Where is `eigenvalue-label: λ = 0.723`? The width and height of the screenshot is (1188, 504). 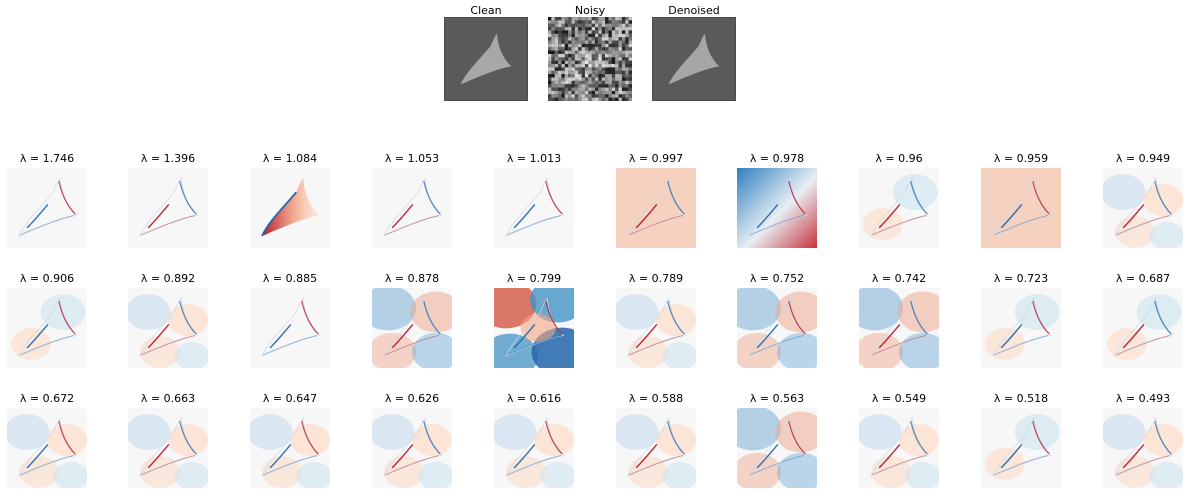
eigenvalue-label: λ = 0.723 is located at coordinates (1021, 278).